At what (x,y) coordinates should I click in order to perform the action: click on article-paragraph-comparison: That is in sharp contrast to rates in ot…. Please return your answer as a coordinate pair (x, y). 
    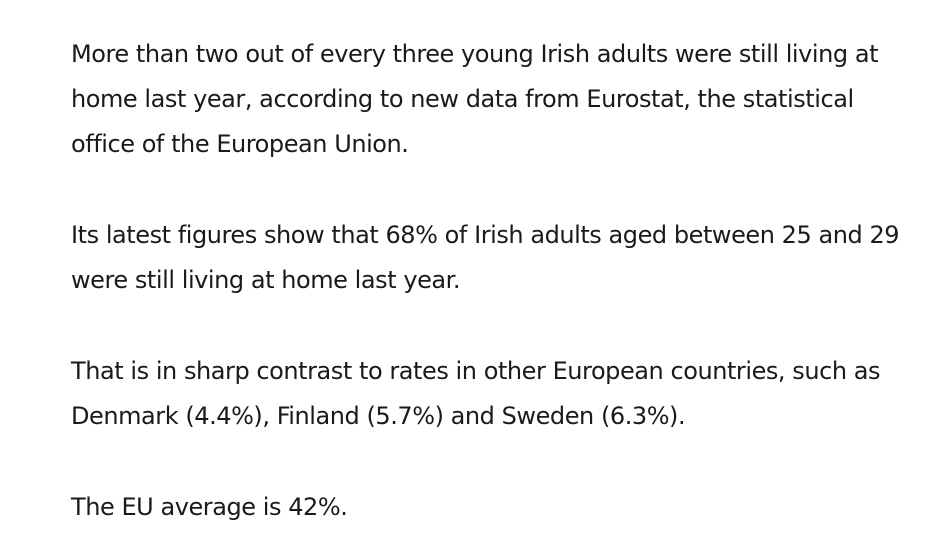
    Looking at the image, I should click on (476, 393).